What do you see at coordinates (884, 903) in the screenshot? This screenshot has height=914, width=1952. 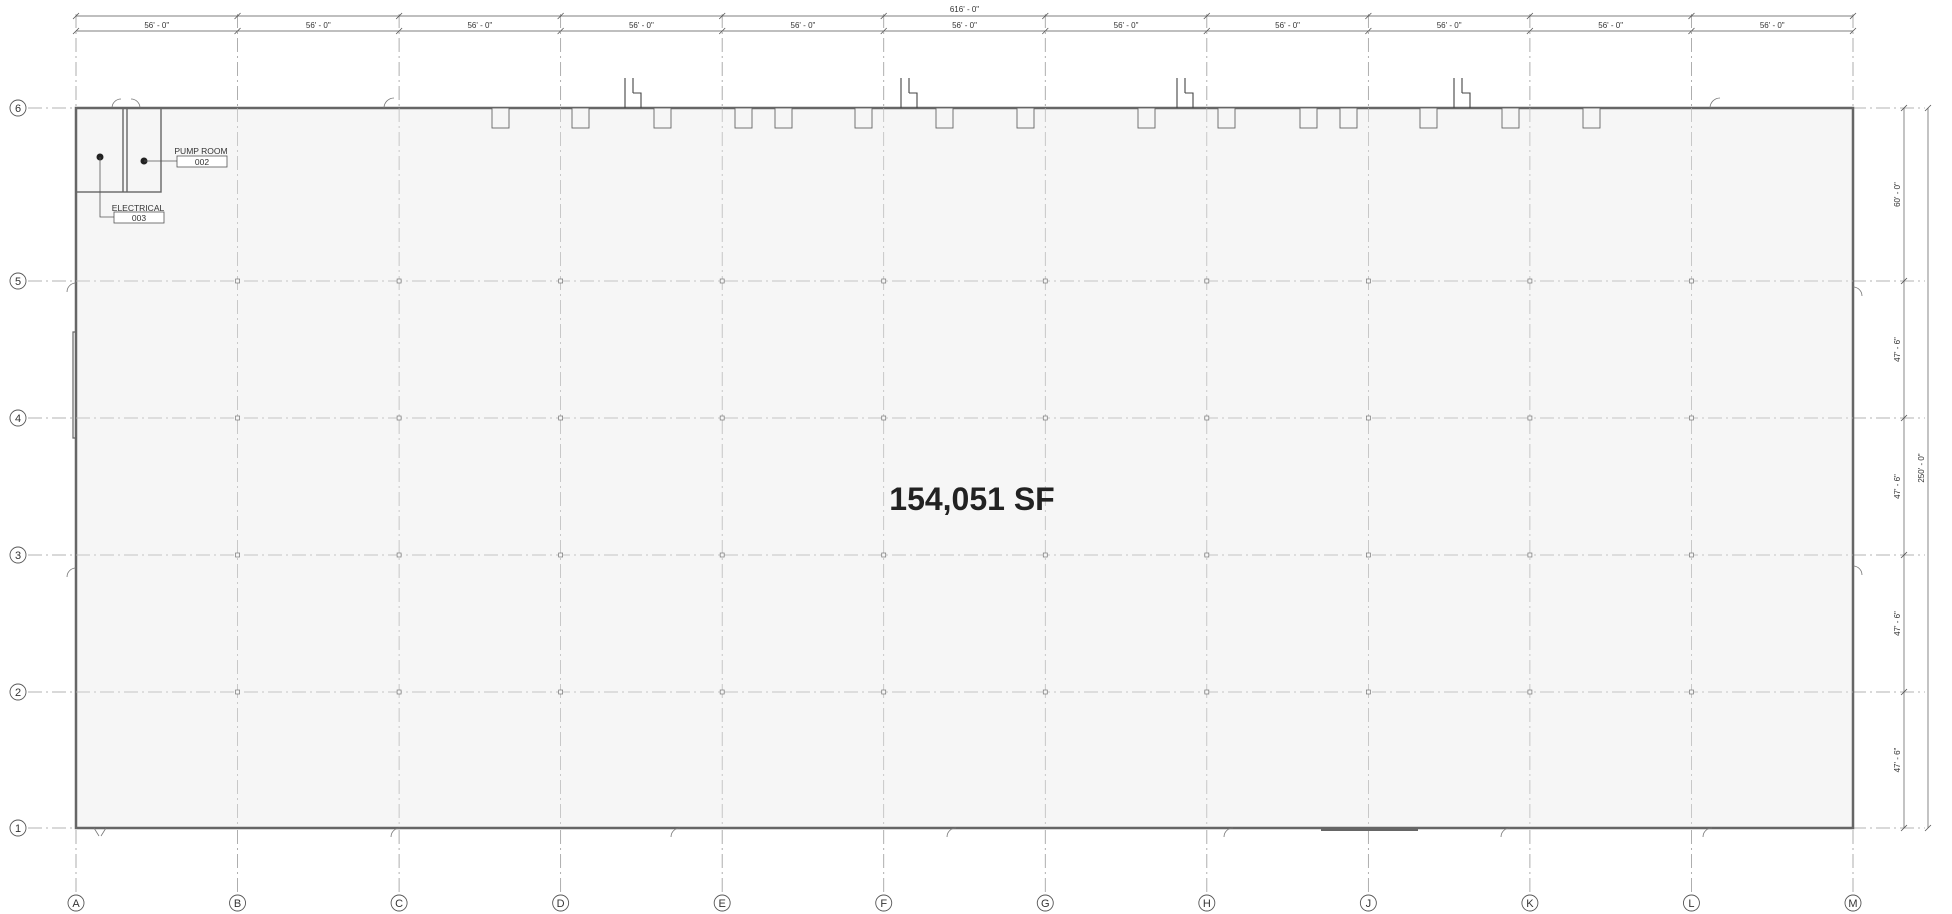 I see `grid-bubble-F` at bounding box center [884, 903].